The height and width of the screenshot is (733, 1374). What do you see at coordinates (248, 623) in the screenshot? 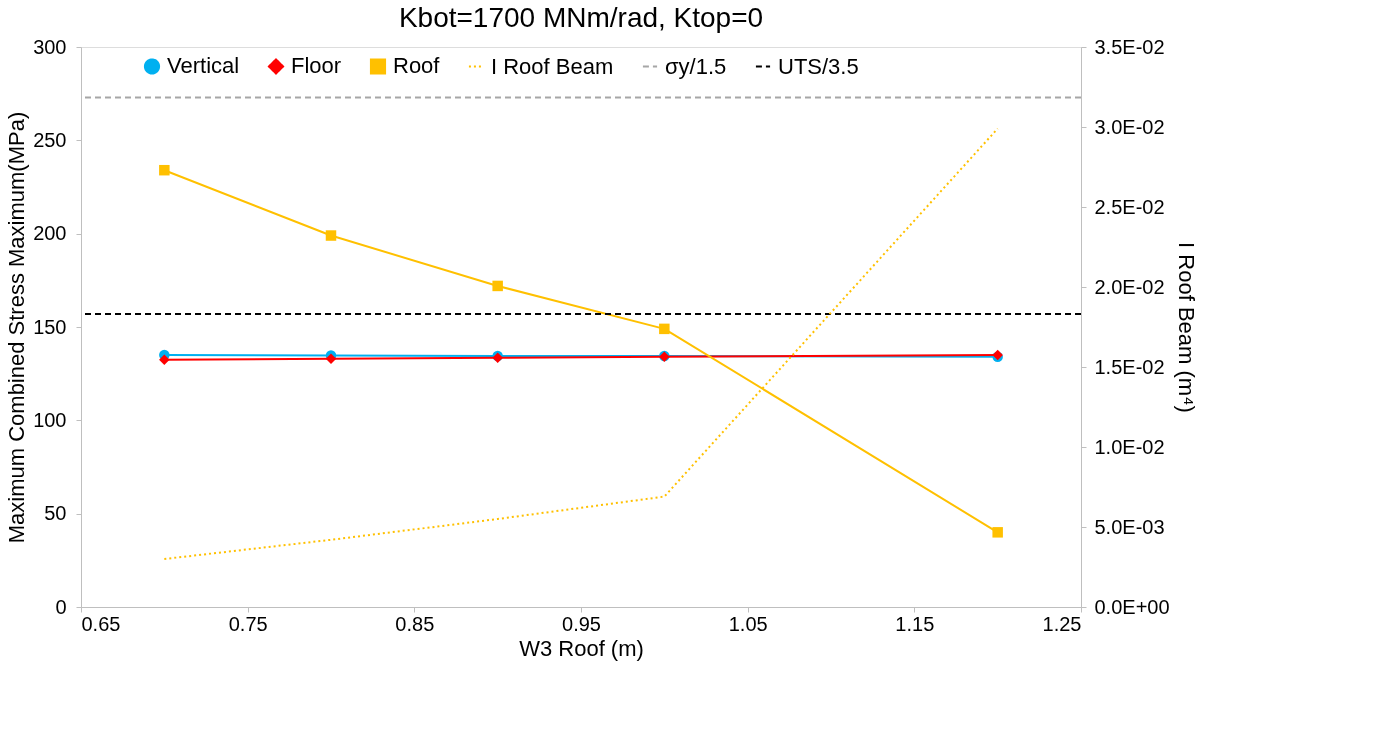
I see `x-tick-label: 0.75` at bounding box center [248, 623].